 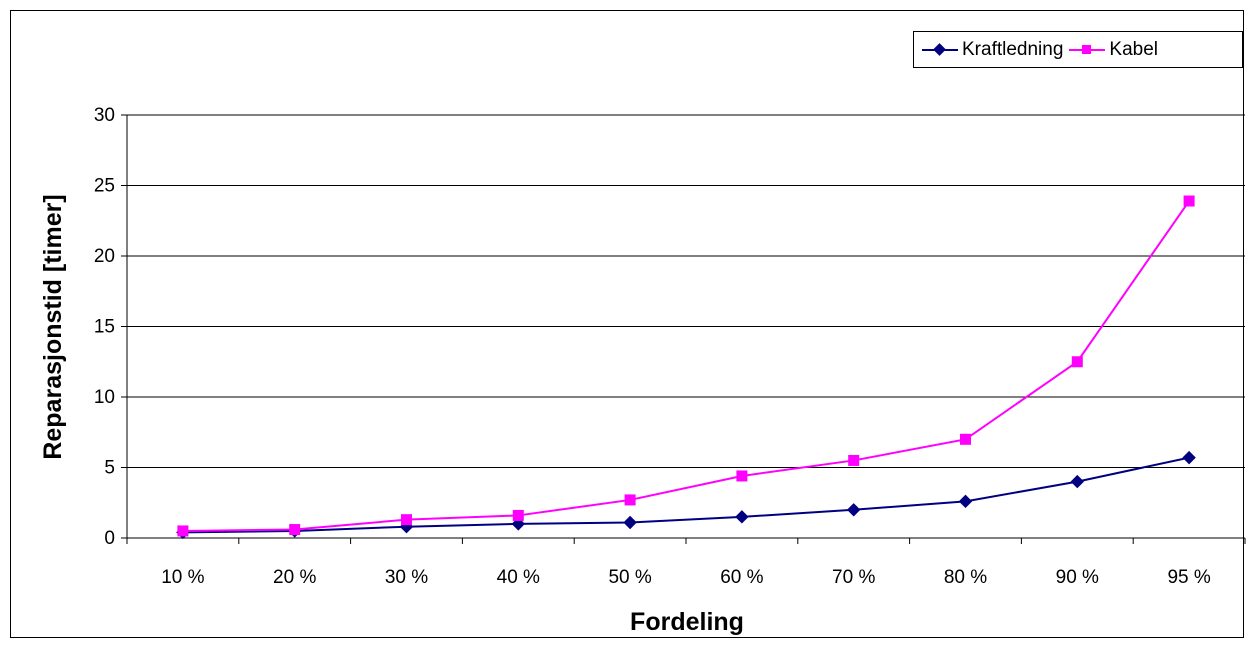 I want to click on x-tick-label: 40 %, so click(x=518, y=577).